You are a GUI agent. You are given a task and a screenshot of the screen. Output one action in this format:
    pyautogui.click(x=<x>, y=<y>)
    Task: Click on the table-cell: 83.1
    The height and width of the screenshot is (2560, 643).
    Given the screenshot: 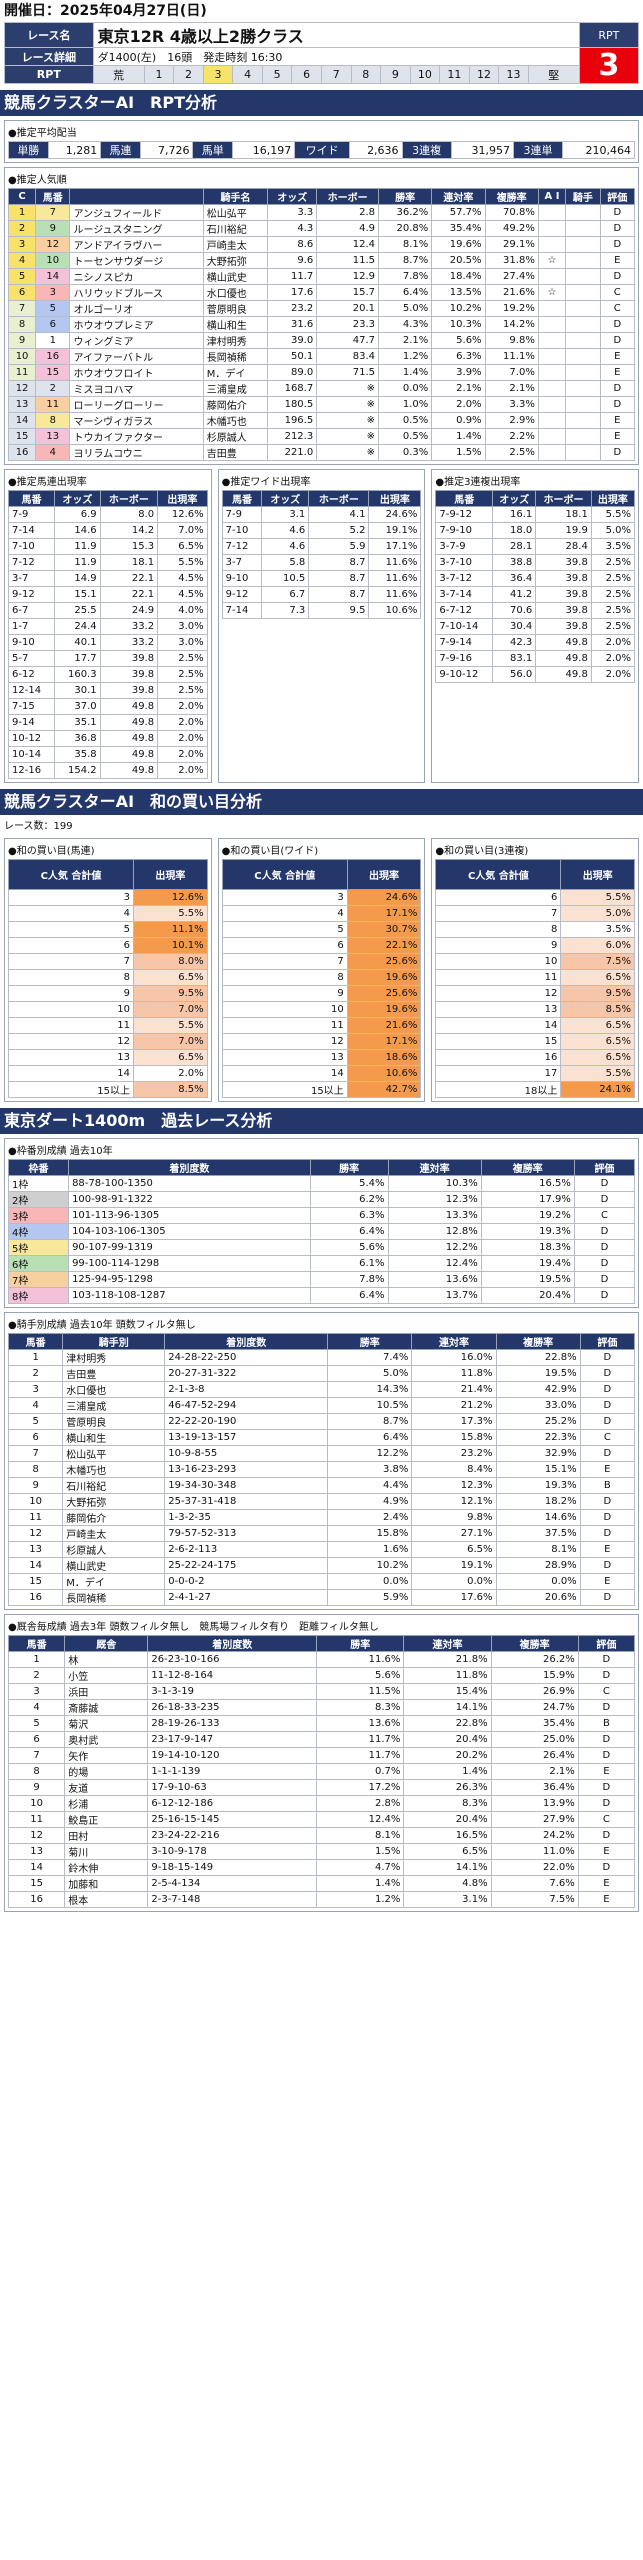 What is the action you would take?
    pyautogui.click(x=514, y=658)
    